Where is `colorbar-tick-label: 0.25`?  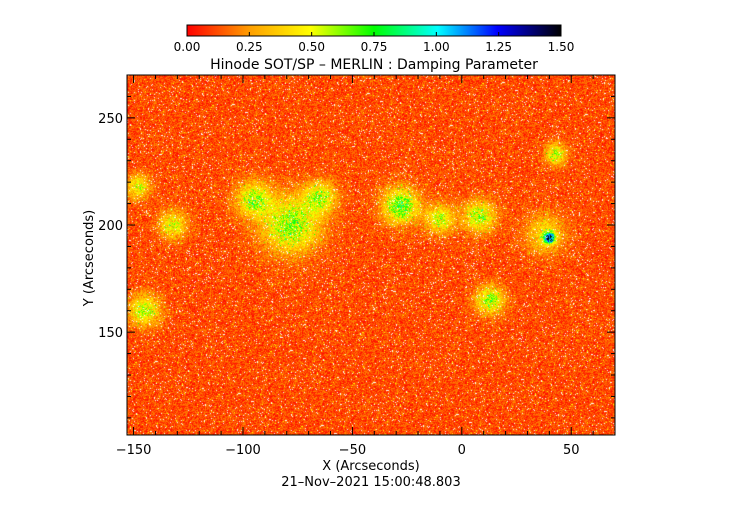
colorbar-tick-label: 0.25 is located at coordinates (249, 47).